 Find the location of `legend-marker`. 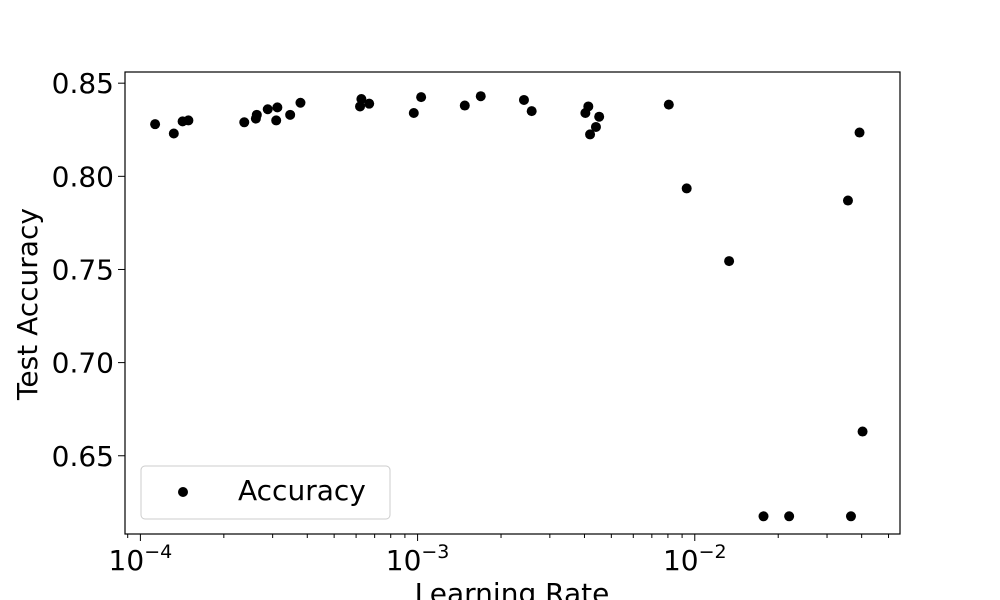

legend-marker is located at coordinates (183, 492).